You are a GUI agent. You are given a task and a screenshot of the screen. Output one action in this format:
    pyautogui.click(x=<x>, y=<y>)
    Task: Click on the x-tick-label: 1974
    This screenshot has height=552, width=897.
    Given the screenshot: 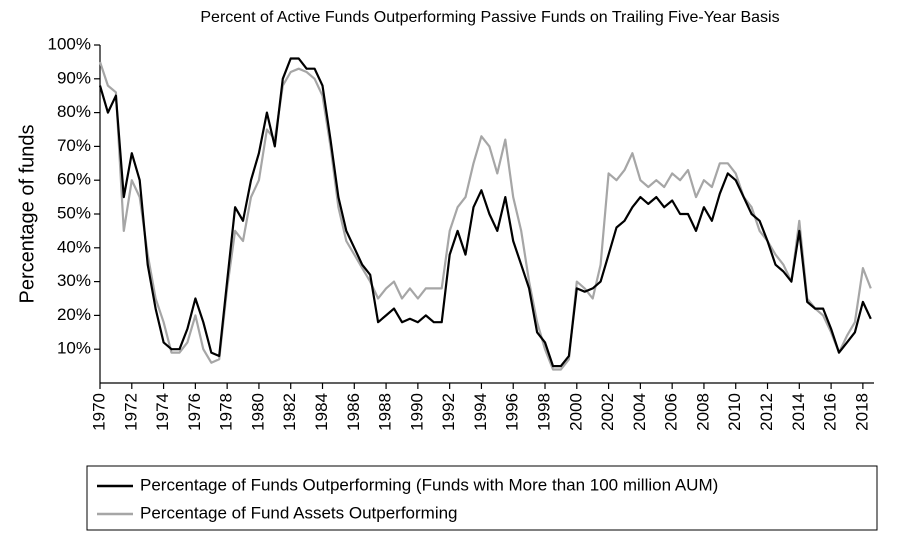 What is the action you would take?
    pyautogui.click(x=162, y=412)
    